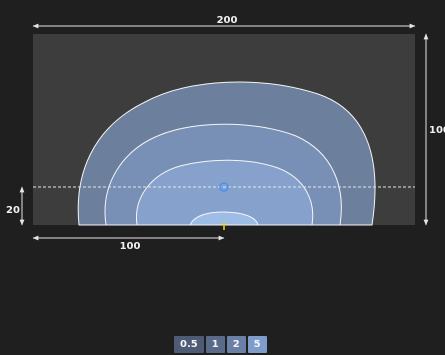  Describe the element at coordinates (437, 130) in the screenshot. I see `height-dimension-label: 100` at that location.